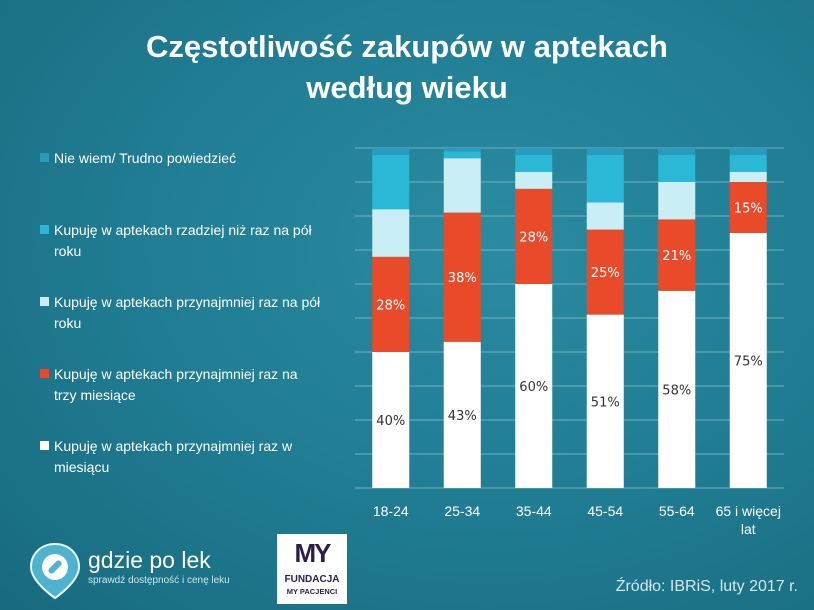 The width and height of the screenshot is (814, 610). Describe the element at coordinates (534, 511) in the screenshot. I see `category-label: 35-44` at that location.